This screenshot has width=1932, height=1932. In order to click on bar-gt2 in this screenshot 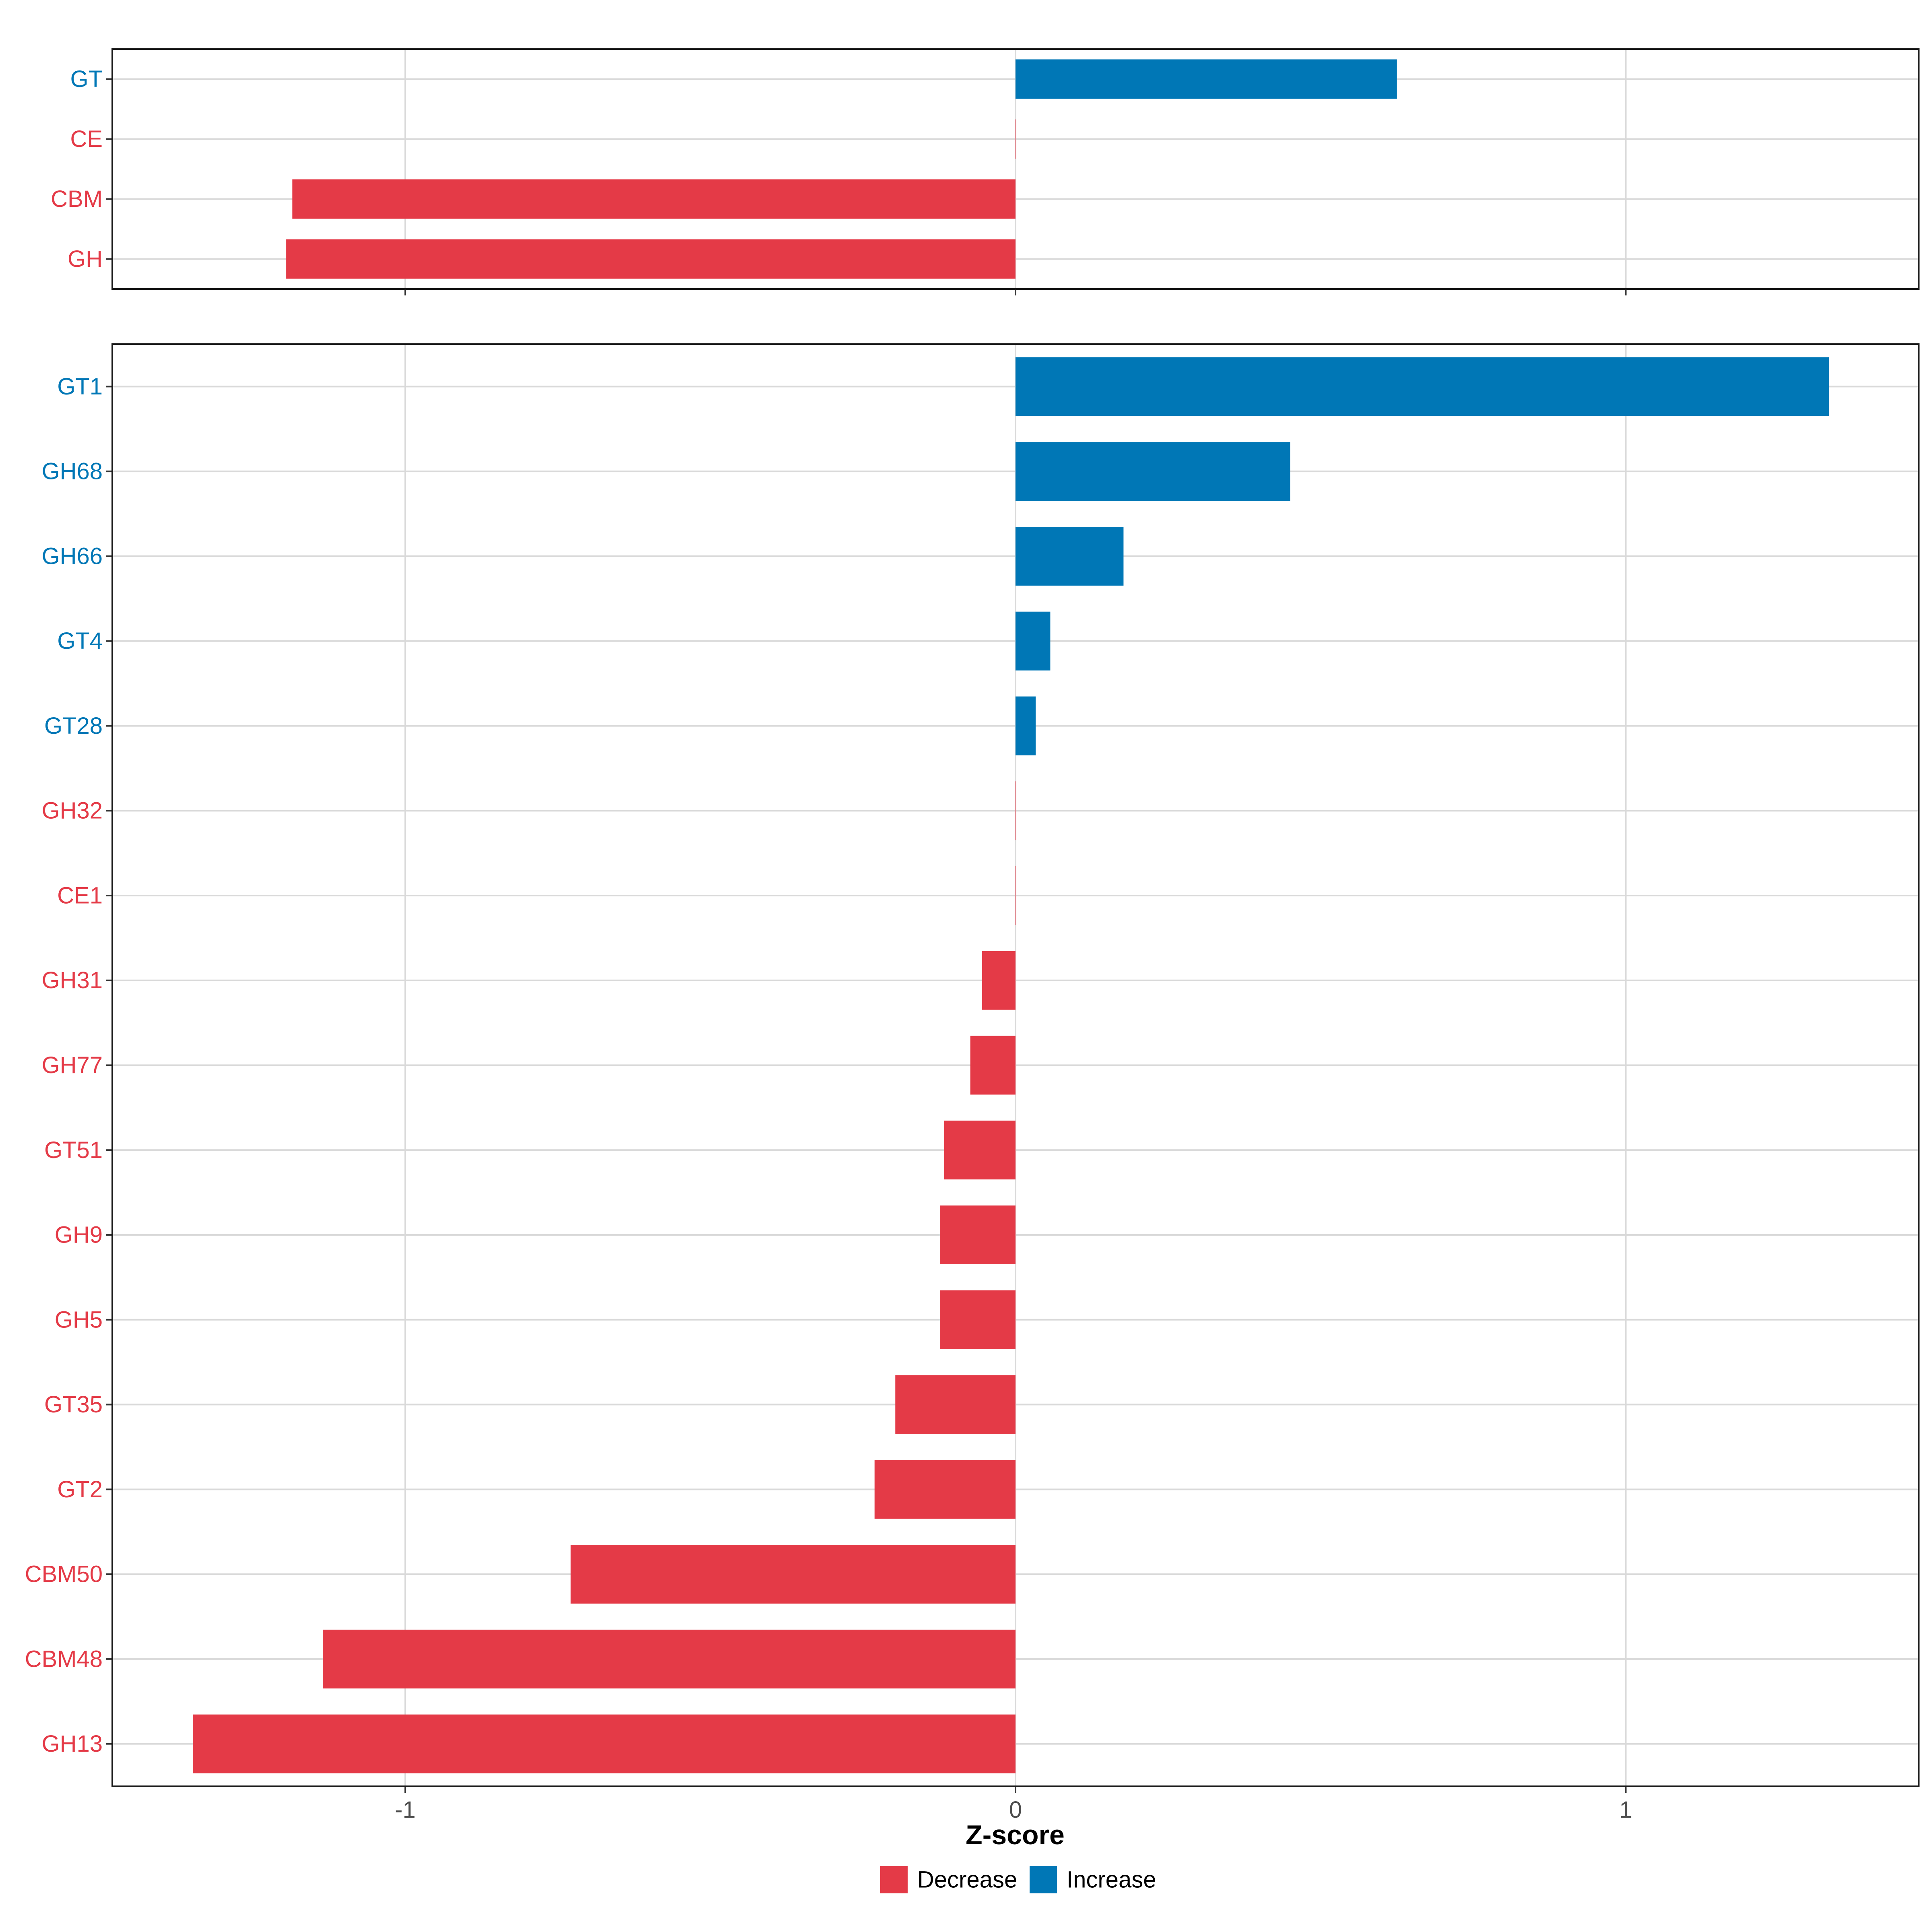, I will do `click(945, 1489)`.